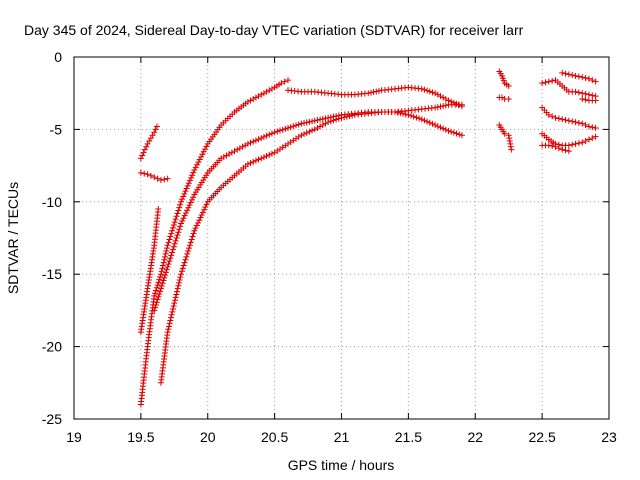 Image resolution: width=640 pixels, height=480 pixels. What do you see at coordinates (74, 437) in the screenshot?
I see `x-tick-label: 19` at bounding box center [74, 437].